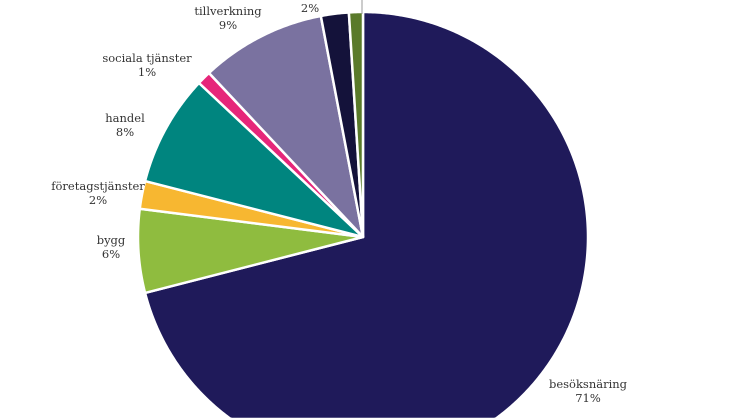 Image resolution: width=746 pixels, height=419 pixels. Describe the element at coordinates (125, 132) in the screenshot. I see `slice-value-label: 8%` at that location.